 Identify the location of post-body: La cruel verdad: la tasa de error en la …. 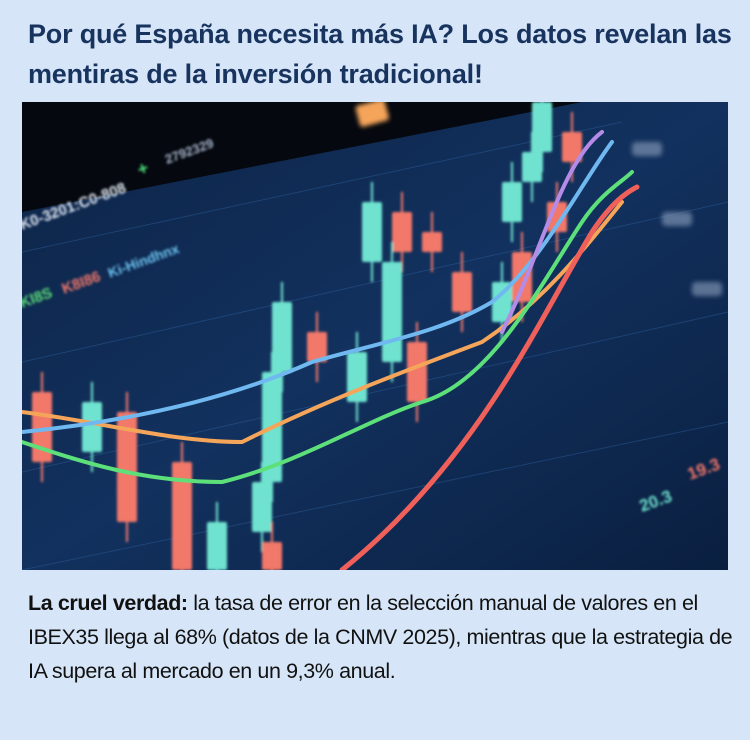
(384, 637).